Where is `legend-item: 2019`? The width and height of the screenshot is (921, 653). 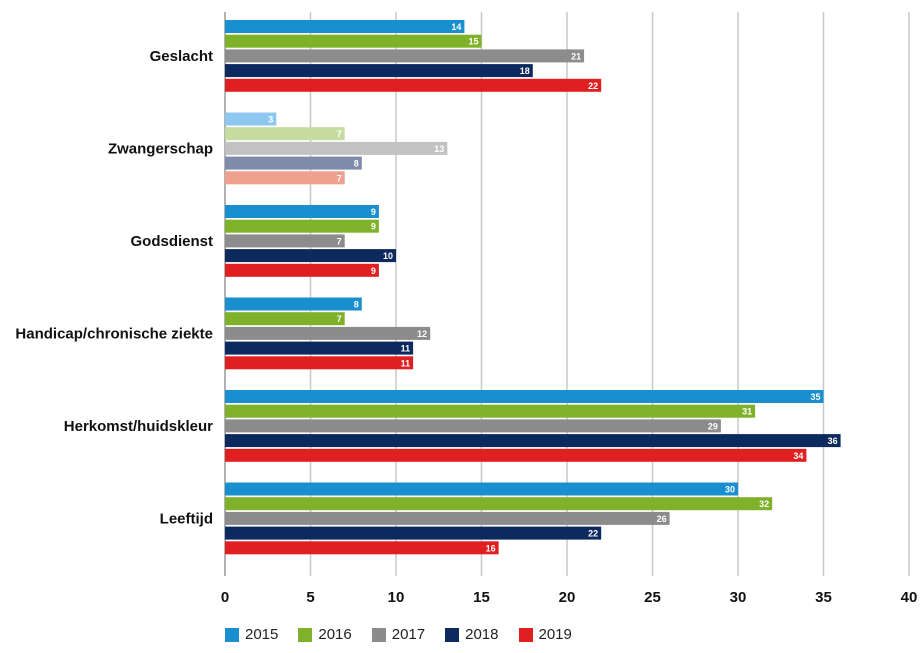
legend-item: 2019 is located at coordinates (545, 634).